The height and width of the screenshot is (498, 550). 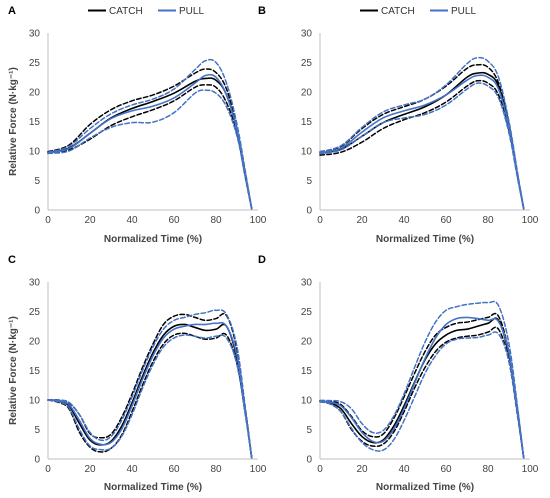 What do you see at coordinates (262, 11) in the screenshot?
I see `panel-letter: B` at bounding box center [262, 11].